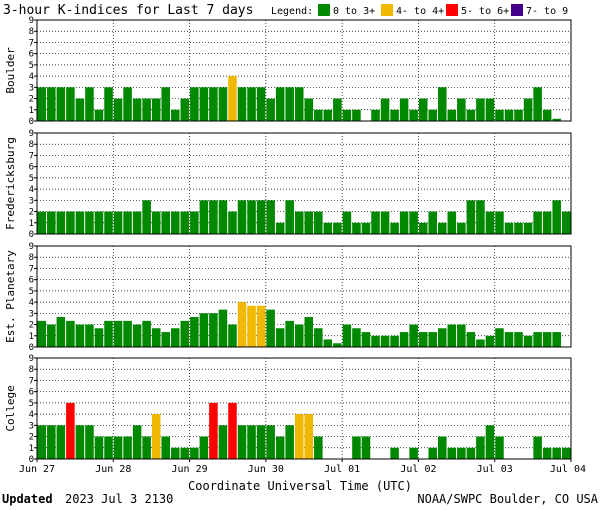 This screenshot has width=600, height=510. What do you see at coordinates (420, 11) in the screenshot?
I see `legend-entry: 4- to 4+` at bounding box center [420, 11].